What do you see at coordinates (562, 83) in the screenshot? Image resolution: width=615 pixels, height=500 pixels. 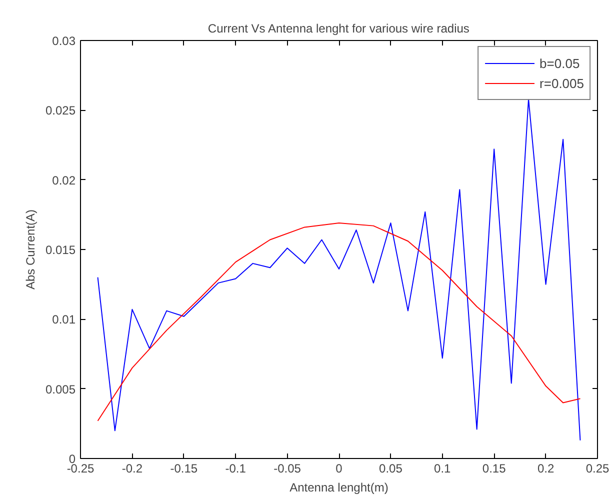 I see `legend-label: r=0.005` at bounding box center [562, 83].